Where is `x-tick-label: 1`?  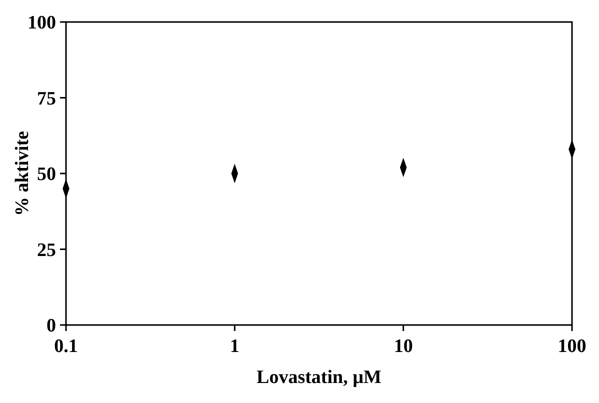 x-tick-label: 1 is located at coordinates (235, 346).